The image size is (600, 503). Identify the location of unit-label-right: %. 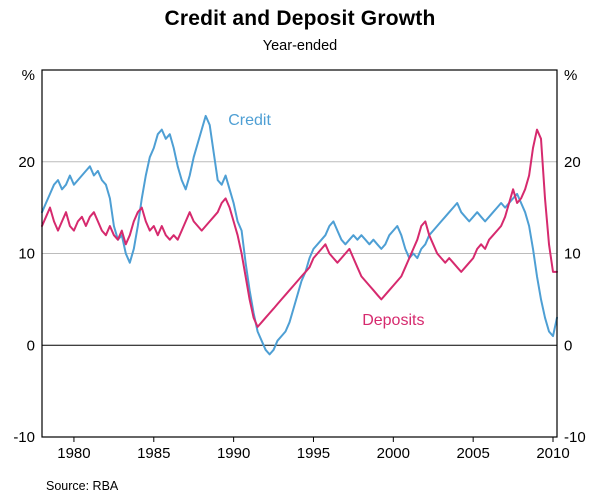
(570, 75).